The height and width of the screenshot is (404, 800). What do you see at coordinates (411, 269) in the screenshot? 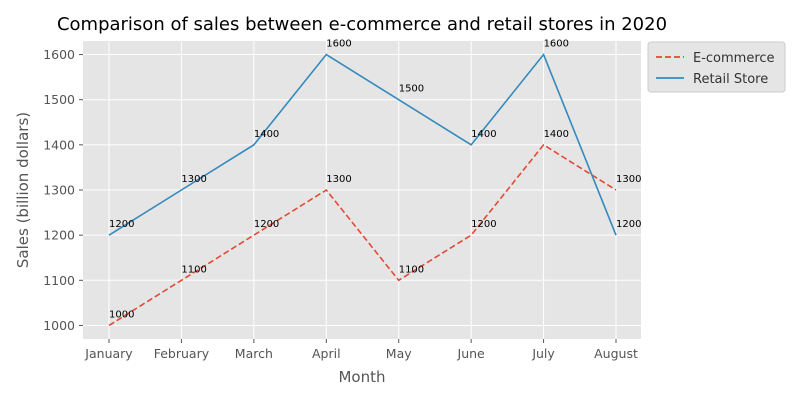
I see `data-label-e-commerce-may: 1100` at bounding box center [411, 269].